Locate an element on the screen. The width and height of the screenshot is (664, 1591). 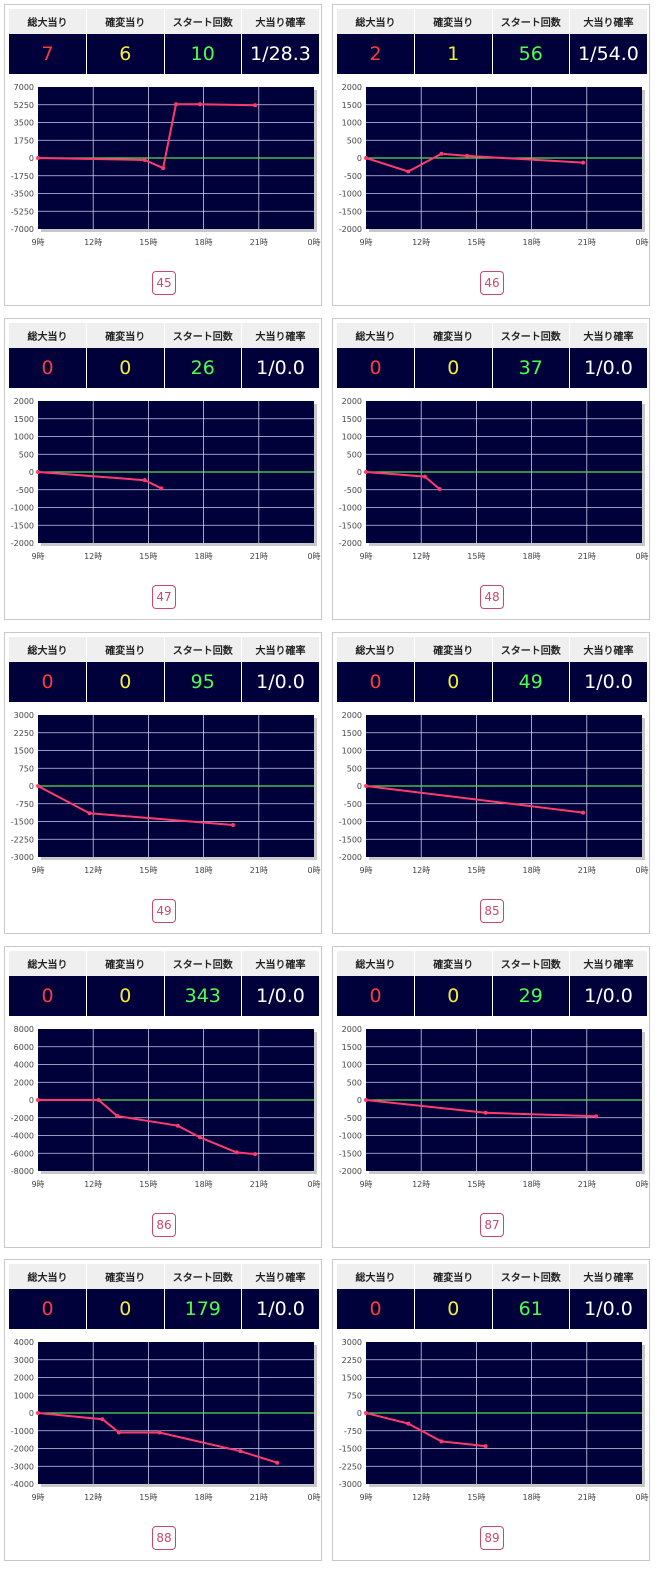
stats-table: 総大当り 確変当り スタート回数 大当り確率 0 0 29 1/0.0 is located at coordinates (492, 983).